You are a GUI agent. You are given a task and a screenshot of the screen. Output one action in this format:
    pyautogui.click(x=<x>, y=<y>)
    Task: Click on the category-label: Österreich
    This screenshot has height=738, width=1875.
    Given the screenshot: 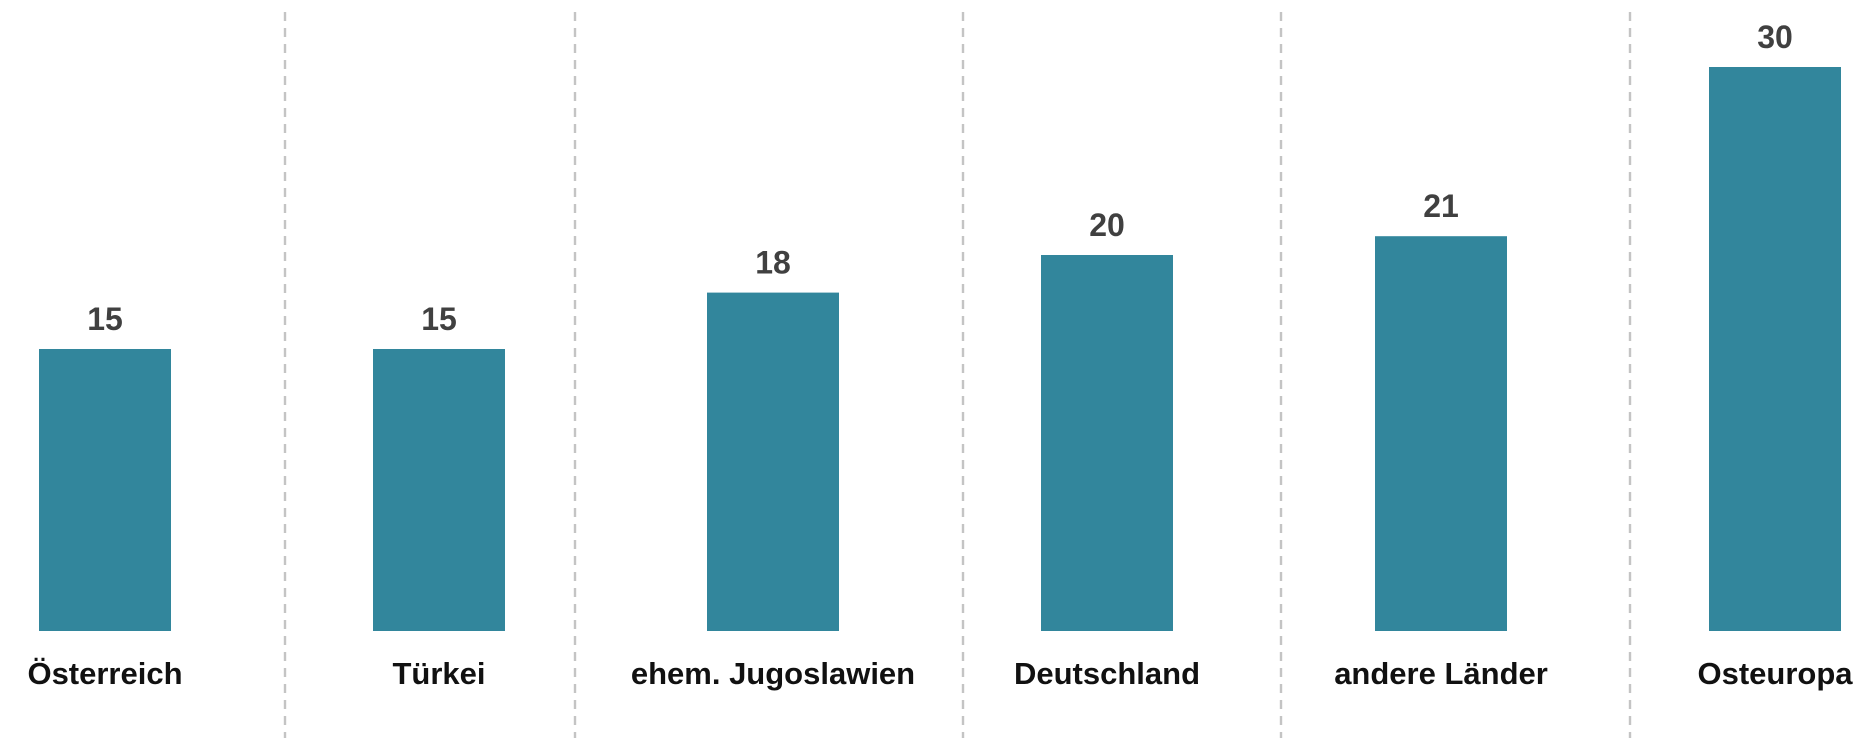 What is the action you would take?
    pyautogui.click(x=104, y=673)
    